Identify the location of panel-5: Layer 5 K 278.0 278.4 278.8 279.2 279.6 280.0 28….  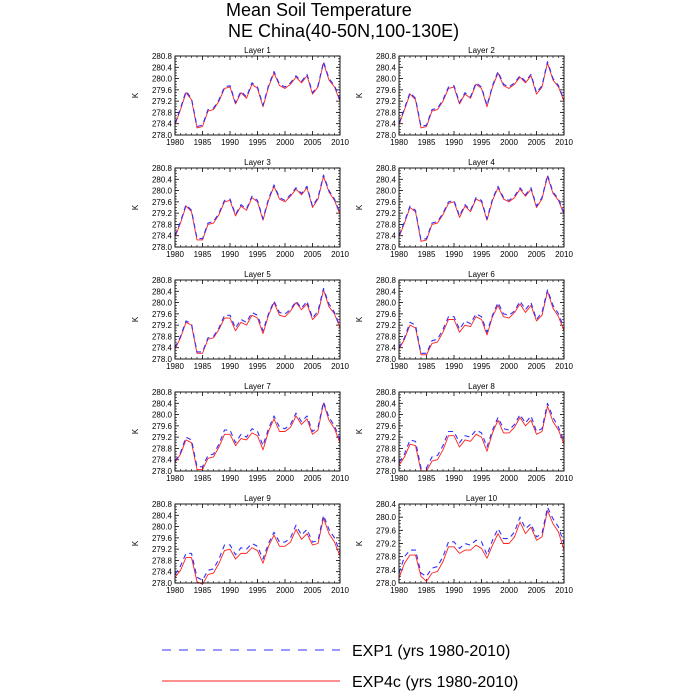
(240, 320).